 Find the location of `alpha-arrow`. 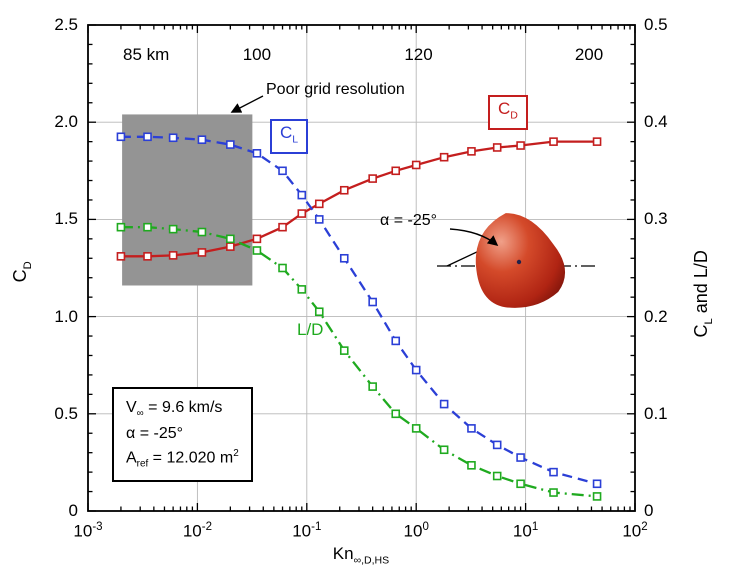

alpha-arrow is located at coordinates (474, 237).